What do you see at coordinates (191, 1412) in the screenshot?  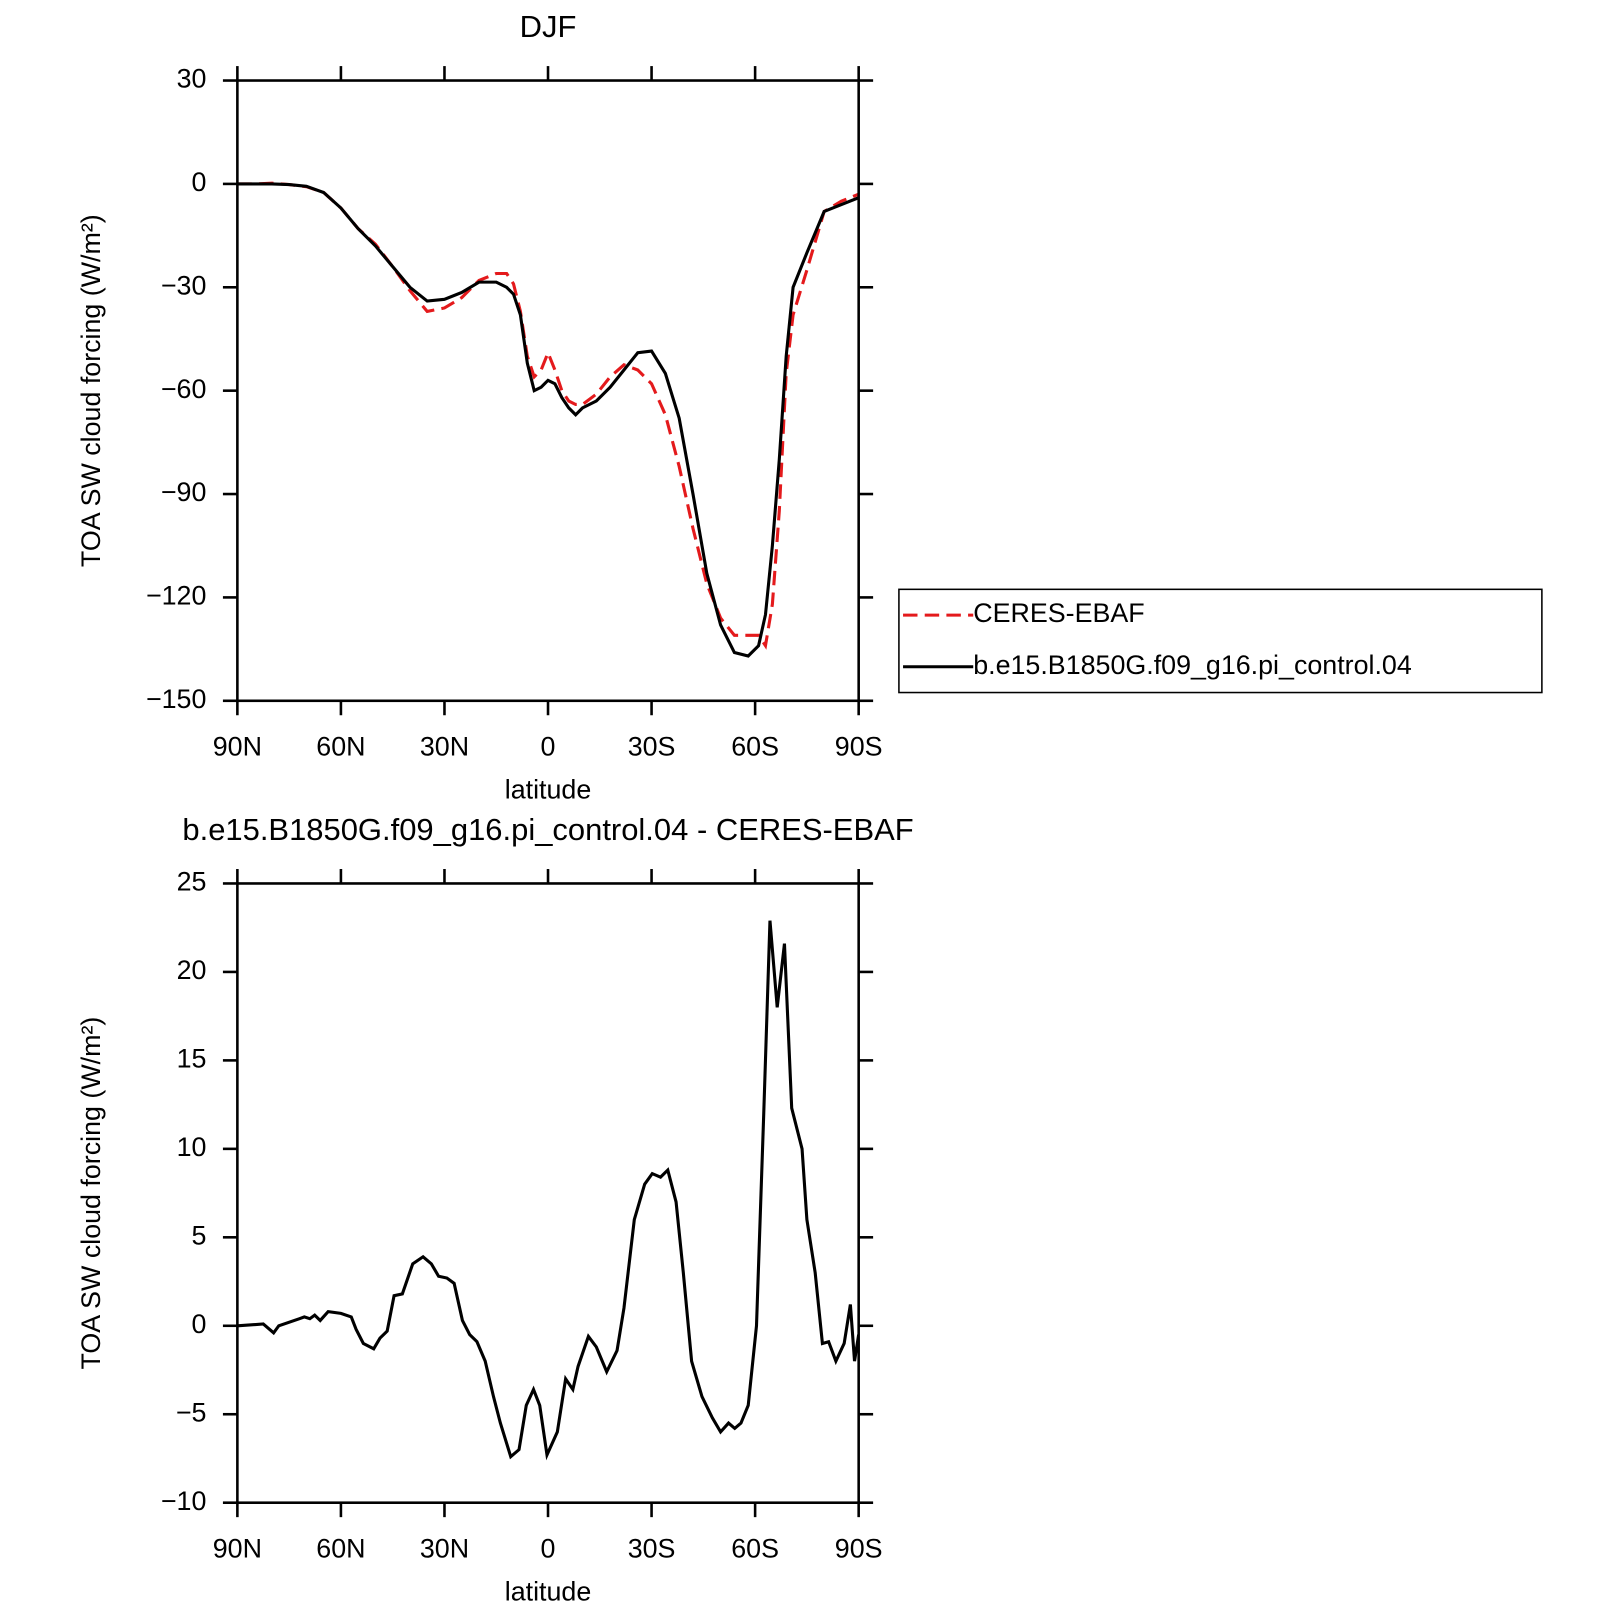 I see `y-tick-label: −5` at bounding box center [191, 1412].